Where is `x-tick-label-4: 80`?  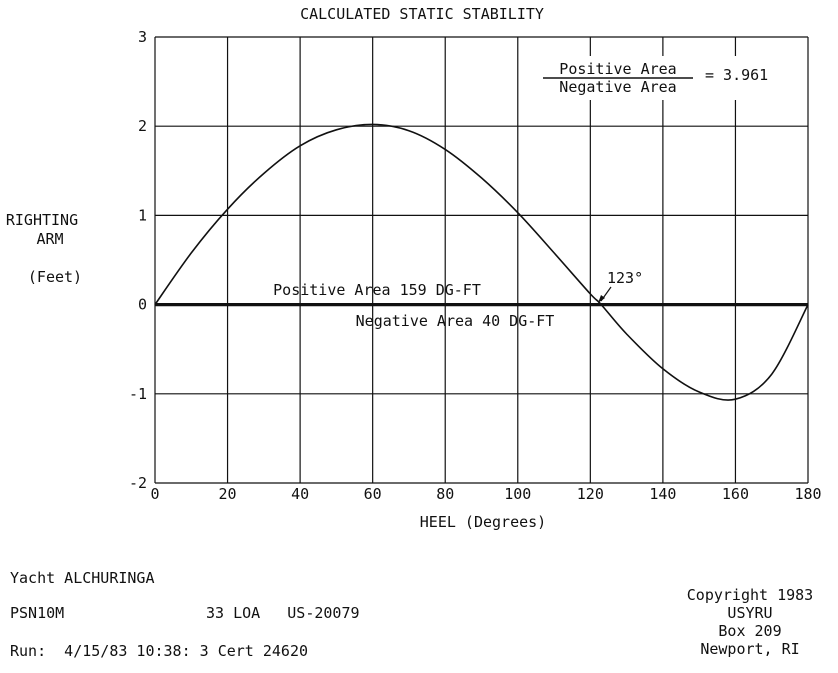
x-tick-label-4: 80 is located at coordinates (445, 494).